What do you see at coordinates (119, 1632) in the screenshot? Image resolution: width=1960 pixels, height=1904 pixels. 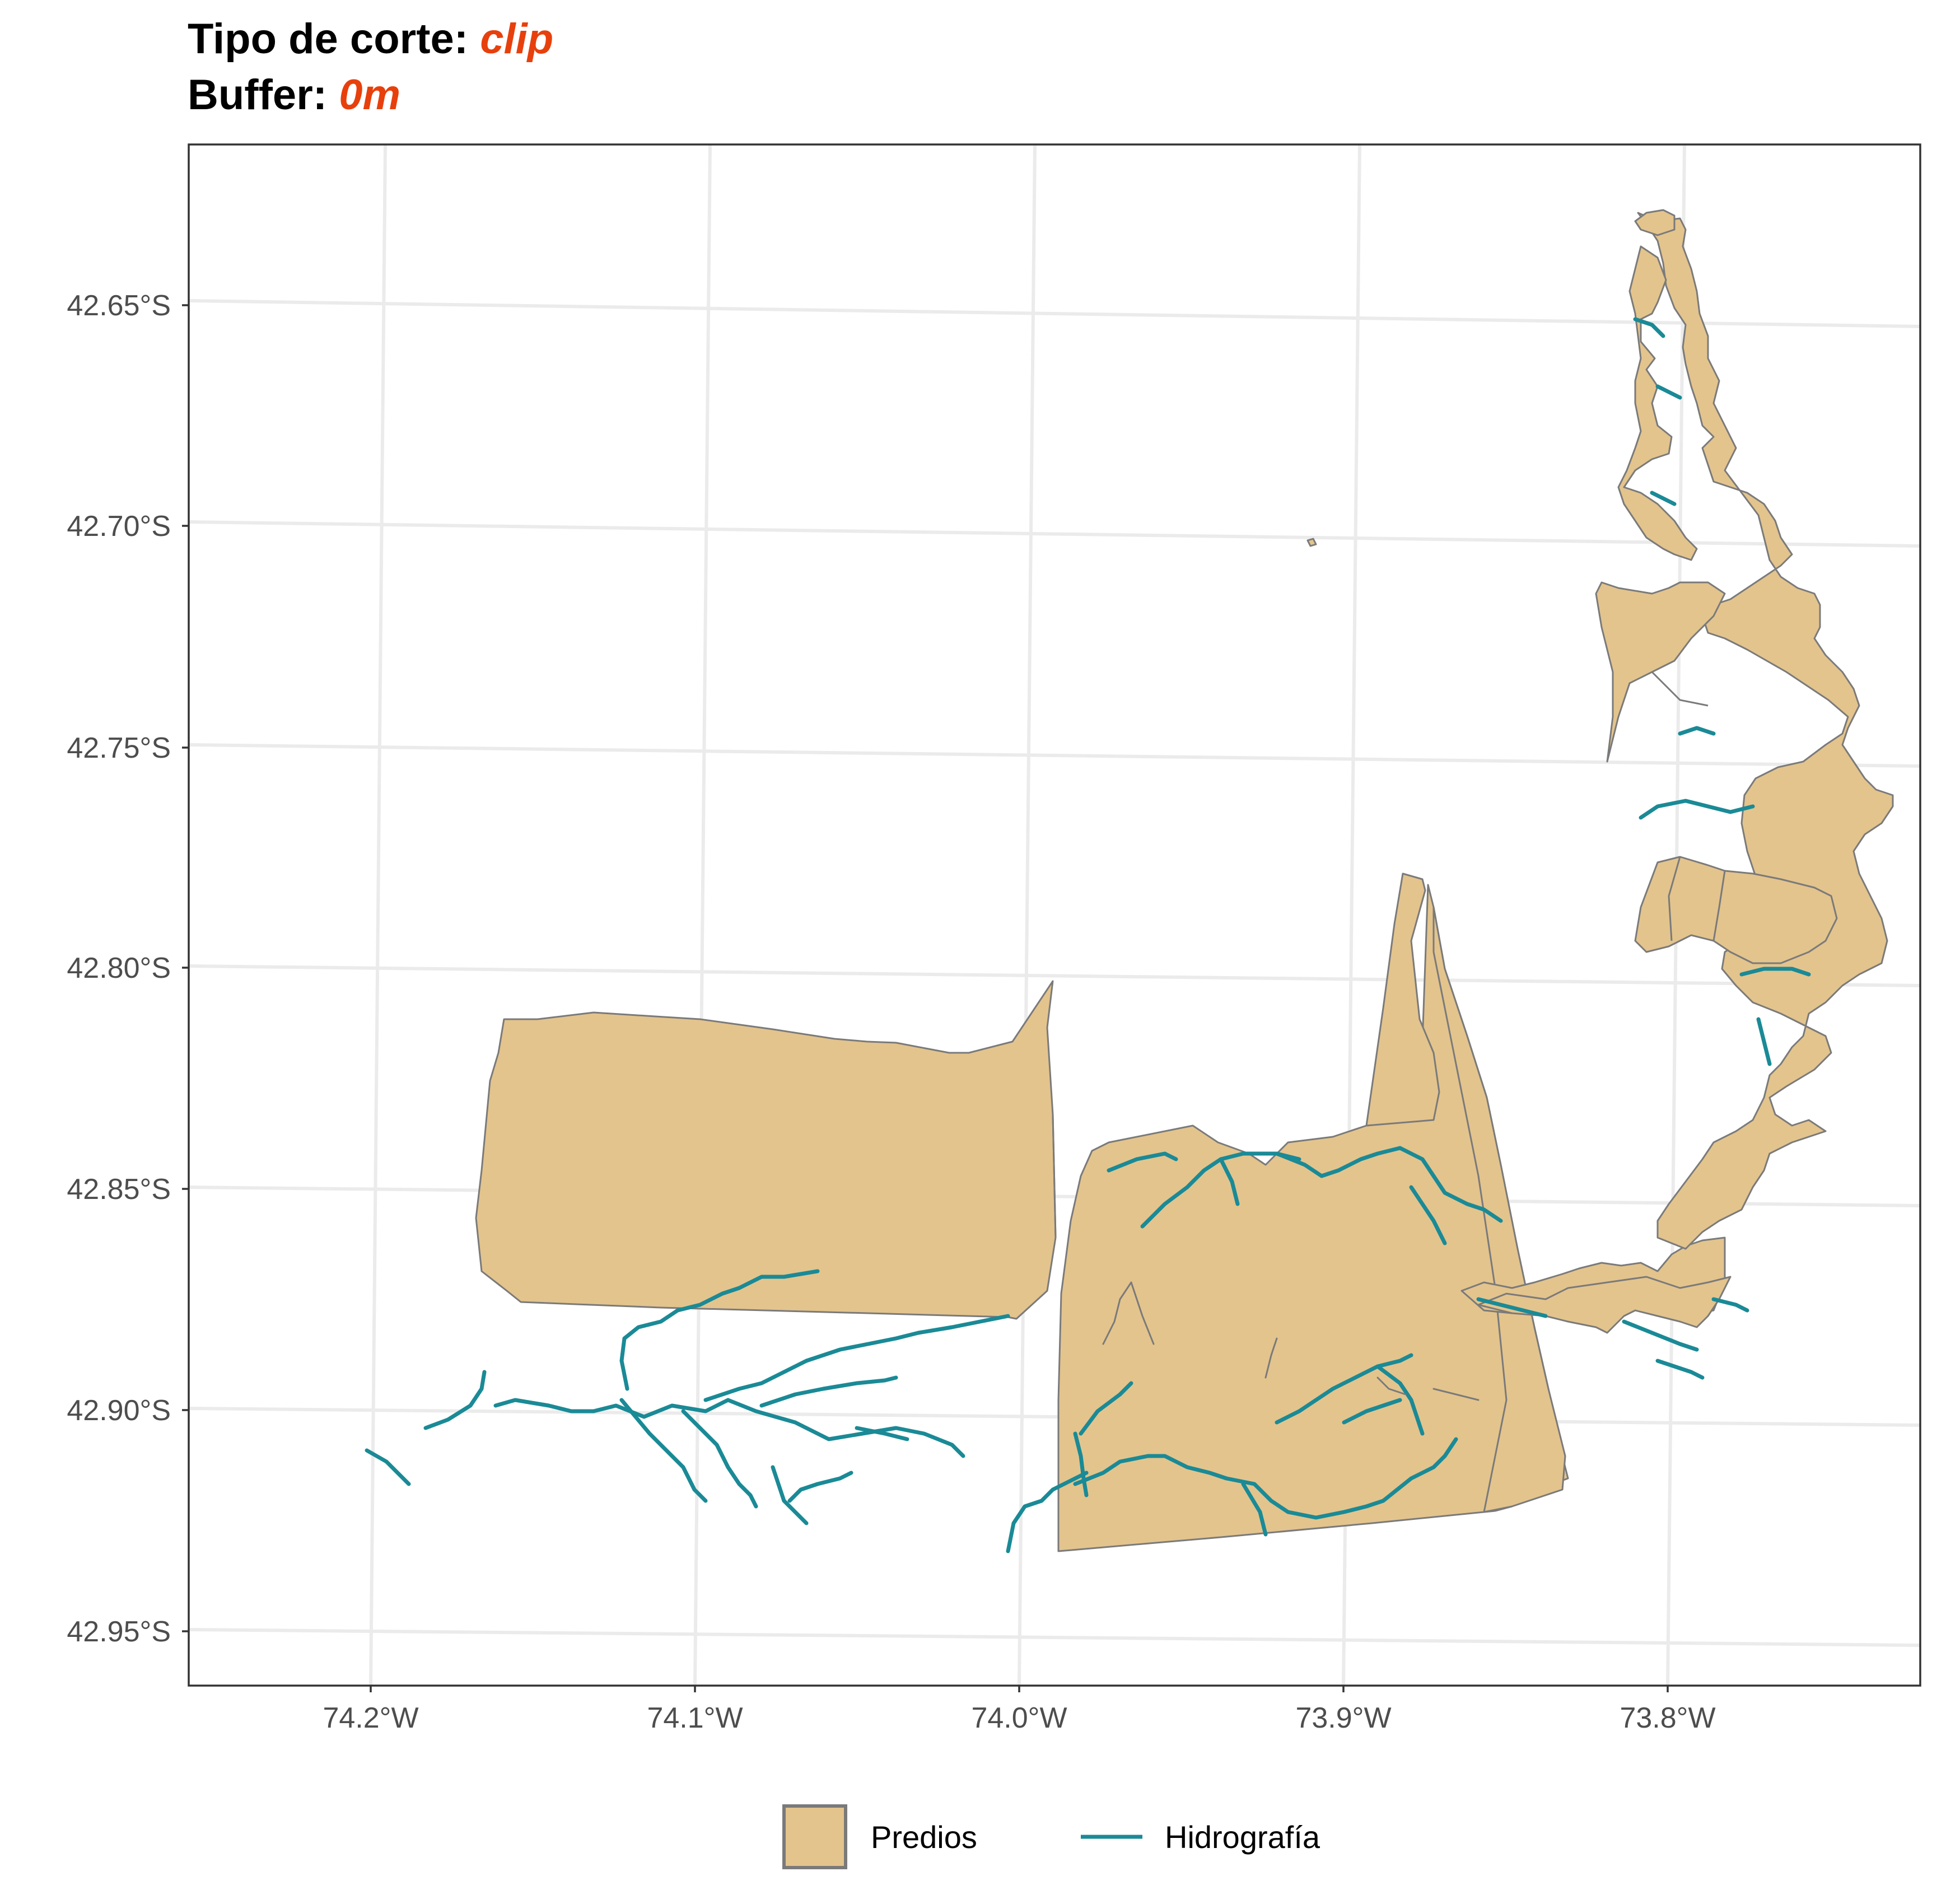 I see `y-tick-label-7: 42.95°S` at bounding box center [119, 1632].